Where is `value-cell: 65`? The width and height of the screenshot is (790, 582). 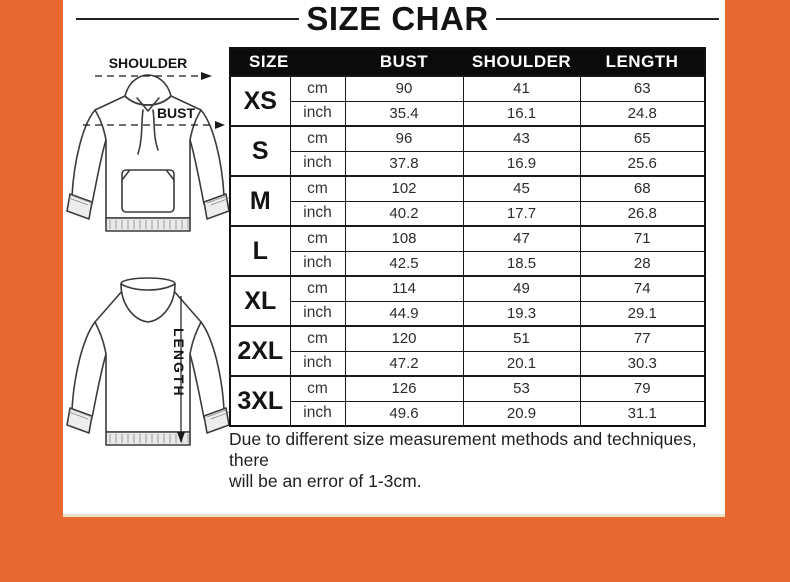
value-cell: 65 is located at coordinates (642, 138).